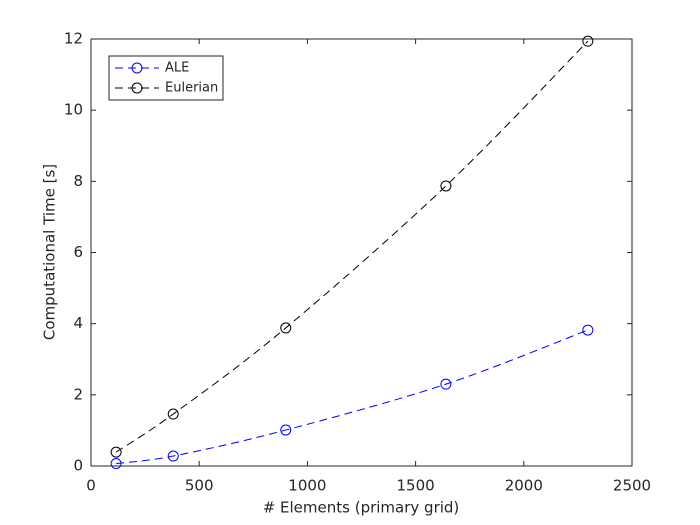 The width and height of the screenshot is (700, 525). What do you see at coordinates (78, 394) in the screenshot?
I see `y-tick-label: 2` at bounding box center [78, 394].